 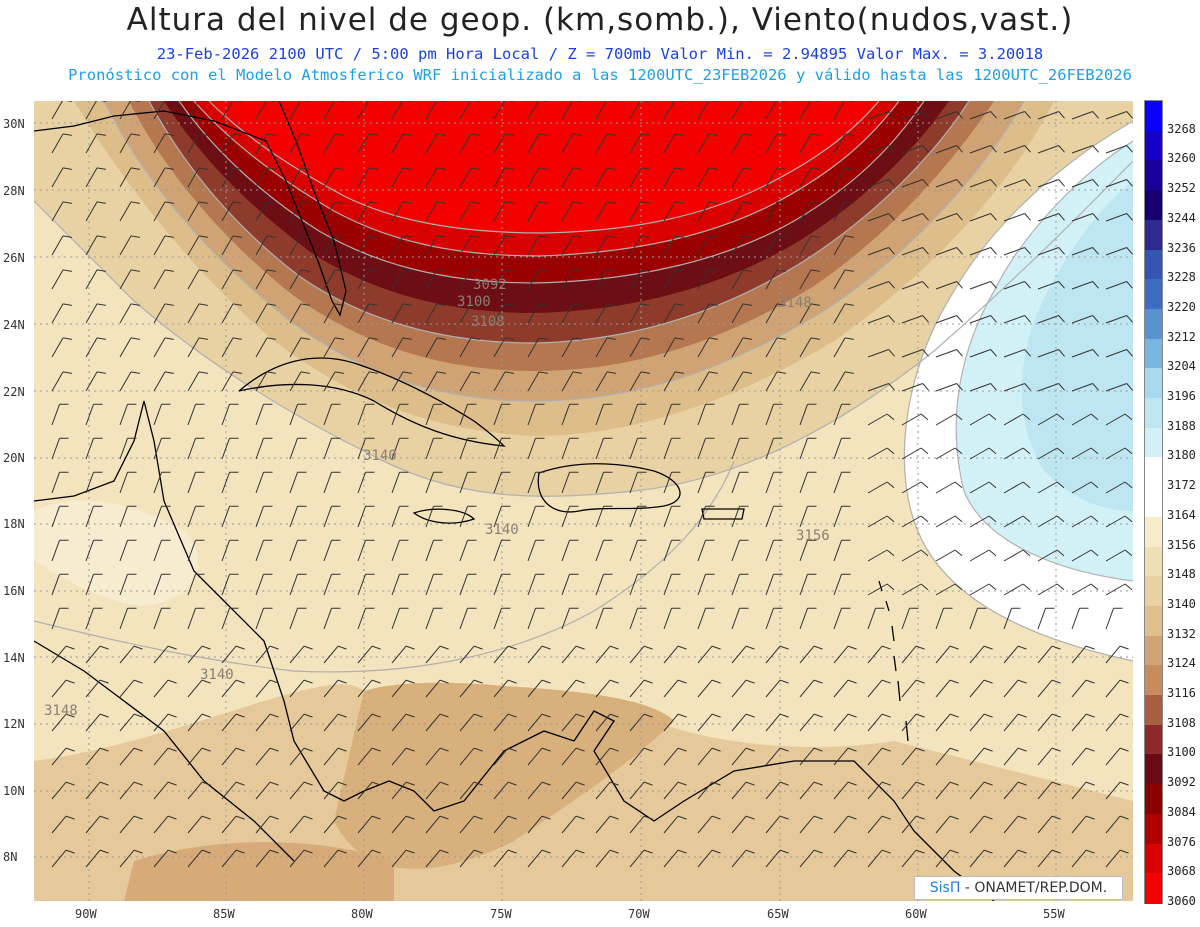 I want to click on colorbar-label: 3252, so click(x=1181, y=188).